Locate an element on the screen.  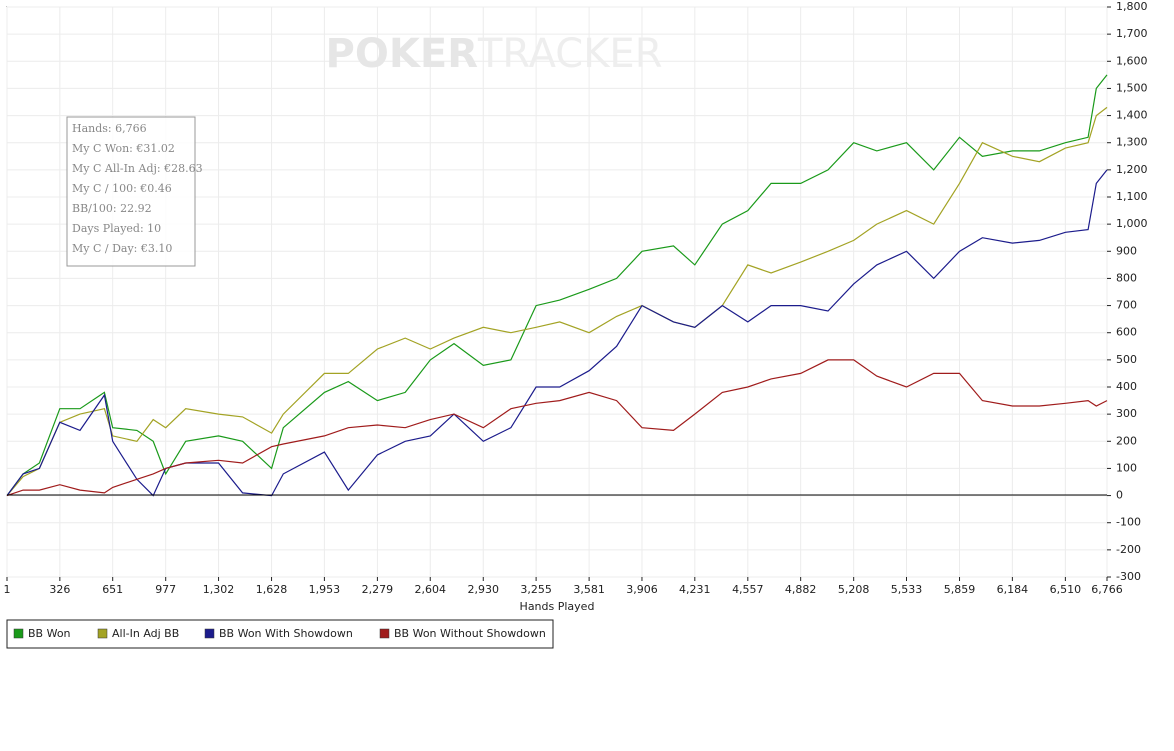
x-tick-label: 1,302 is located at coordinates (219, 589).